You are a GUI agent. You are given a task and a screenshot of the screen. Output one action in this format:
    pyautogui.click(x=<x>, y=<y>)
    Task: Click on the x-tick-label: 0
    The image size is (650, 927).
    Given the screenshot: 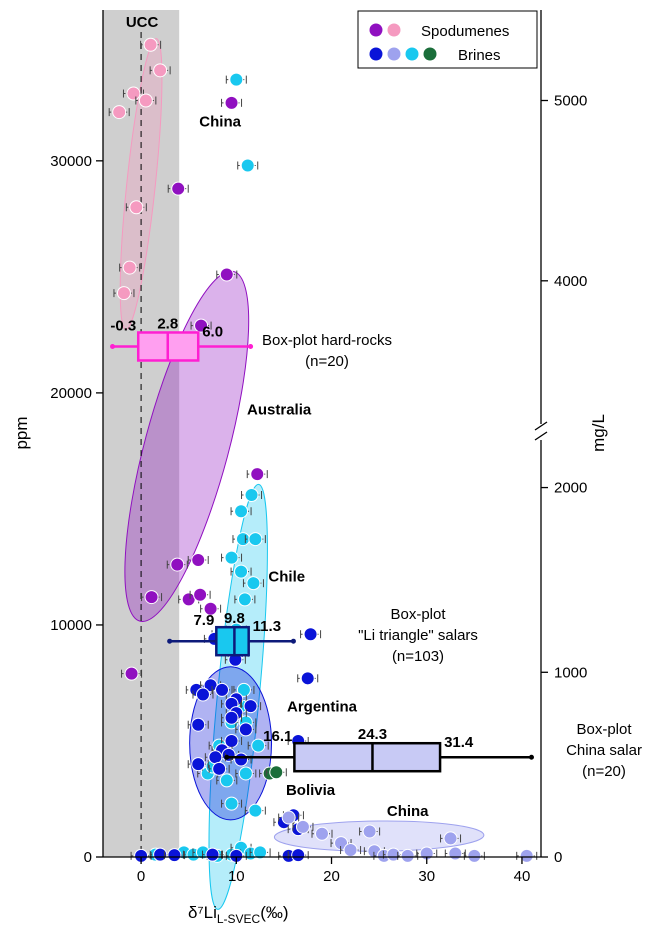 What is the action you would take?
    pyautogui.click(x=141, y=876)
    